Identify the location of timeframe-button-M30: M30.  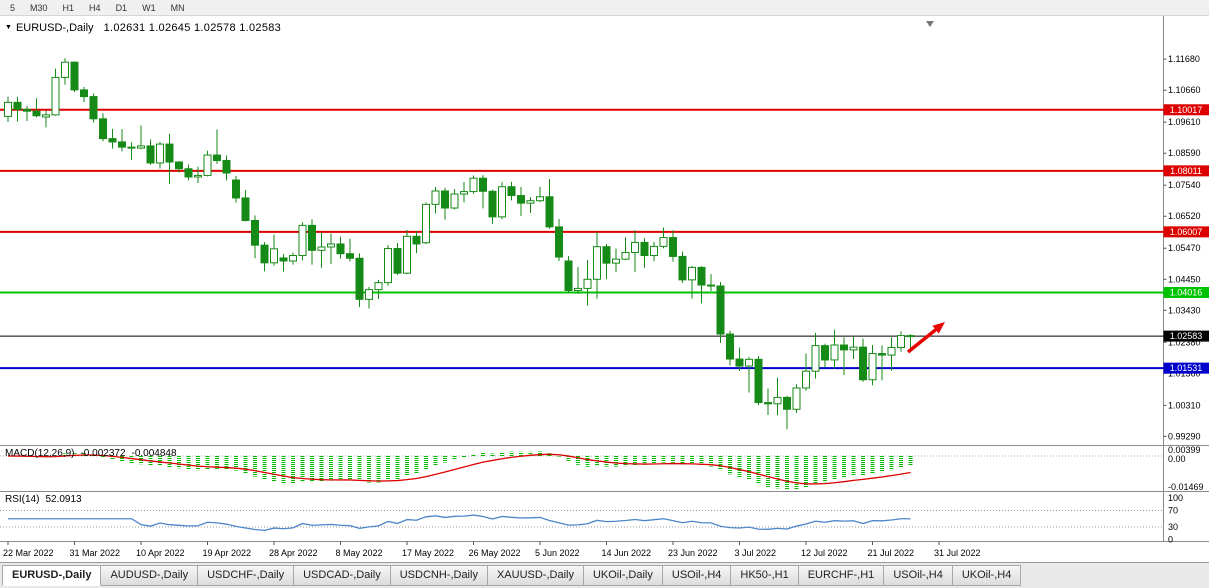
(39, 8).